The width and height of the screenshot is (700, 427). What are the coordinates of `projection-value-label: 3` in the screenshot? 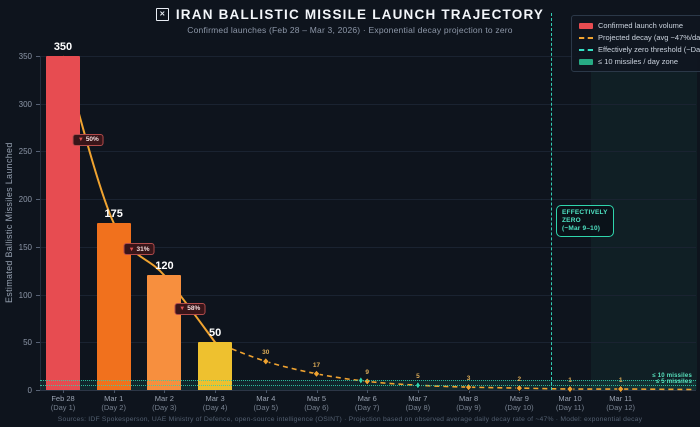 It's located at (468, 379).